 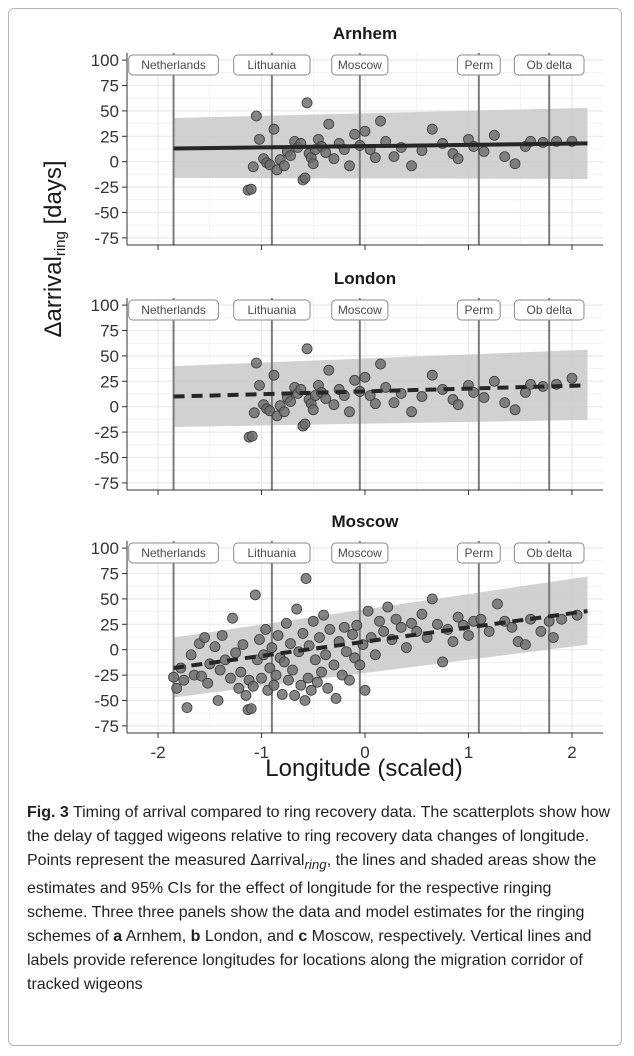 I want to click on panel-title: Arnhem, so click(x=365, y=33).